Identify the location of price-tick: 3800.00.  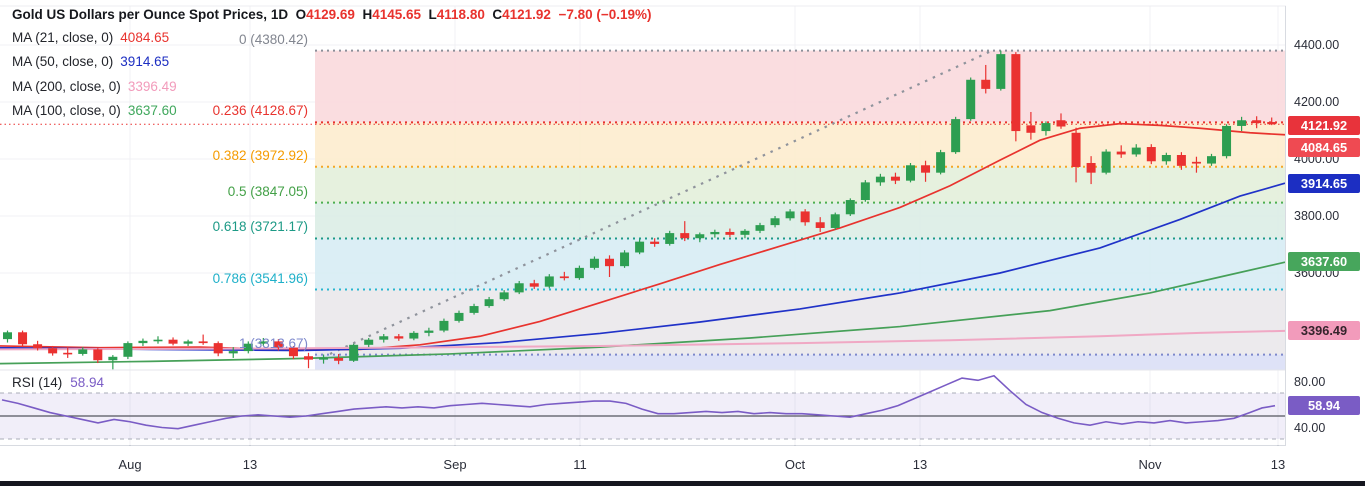
(1317, 216).